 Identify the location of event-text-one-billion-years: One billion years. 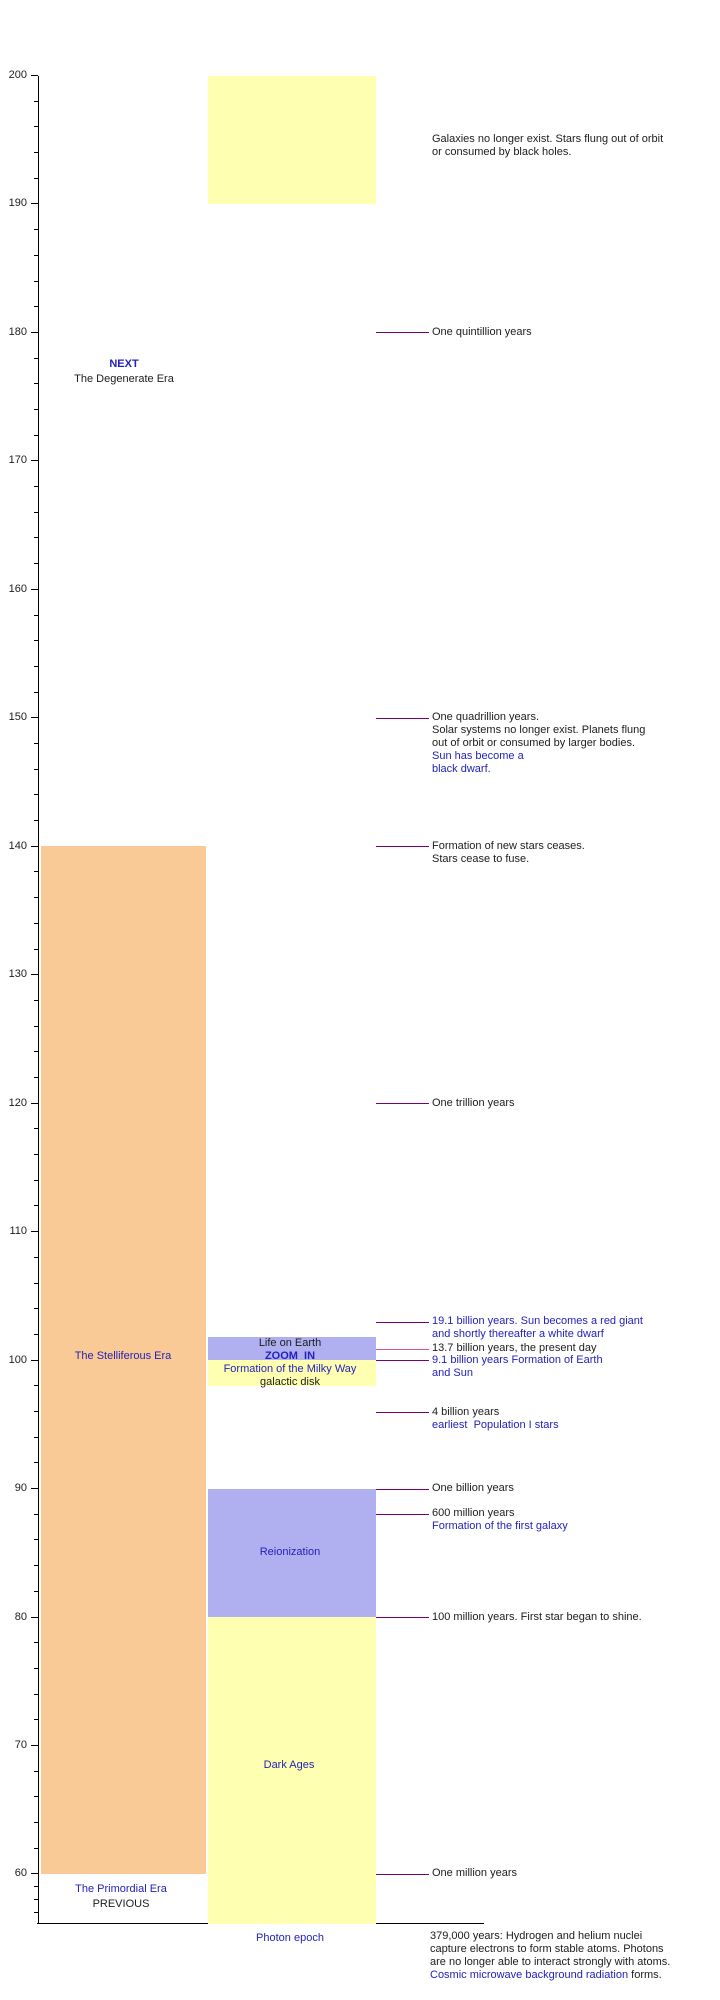
(473, 1488).